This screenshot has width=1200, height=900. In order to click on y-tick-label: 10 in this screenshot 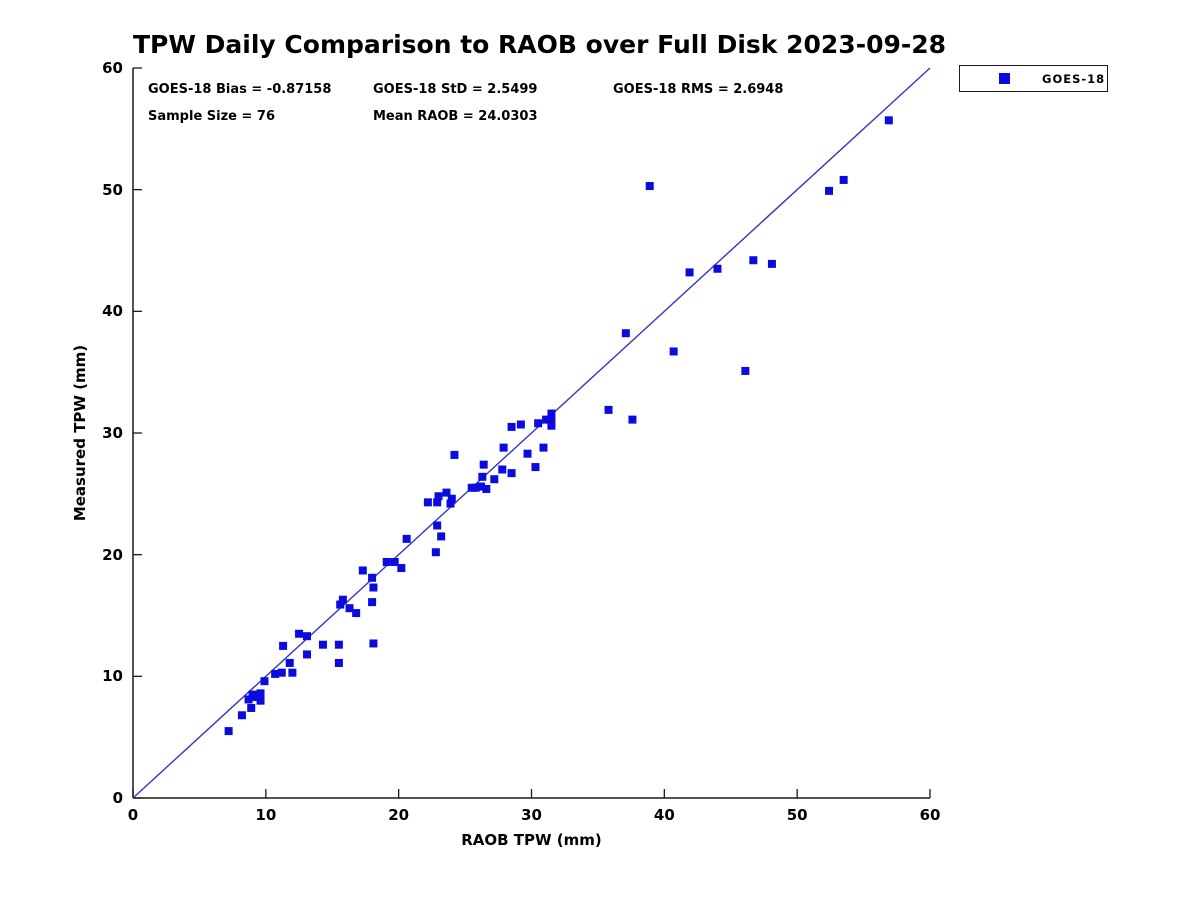, I will do `click(112, 676)`.